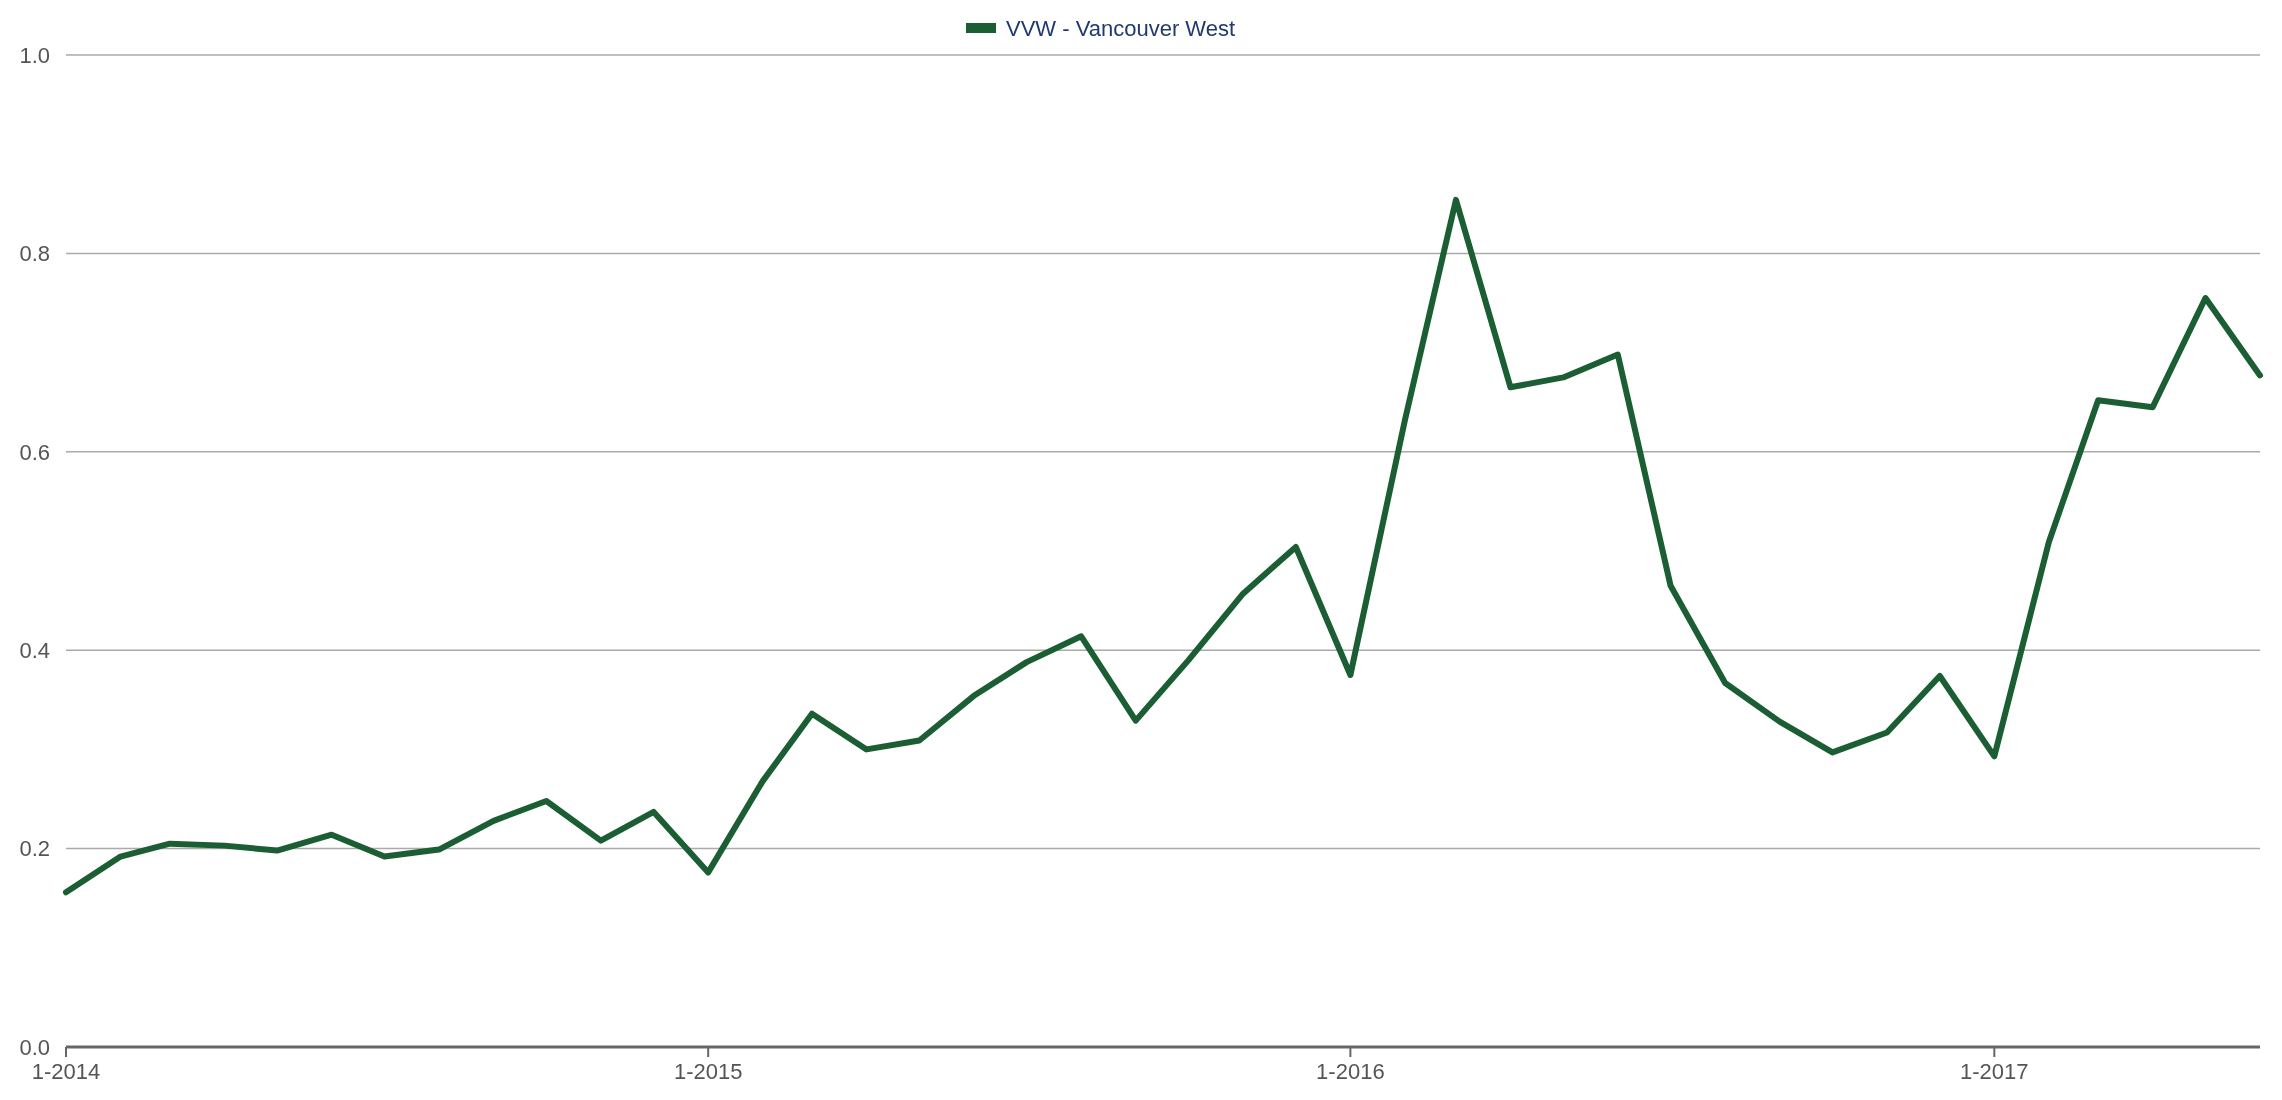 This screenshot has height=1100, width=2282. What do you see at coordinates (1121, 28) in the screenshot?
I see `legend-label: VVW - Vancouver West` at bounding box center [1121, 28].